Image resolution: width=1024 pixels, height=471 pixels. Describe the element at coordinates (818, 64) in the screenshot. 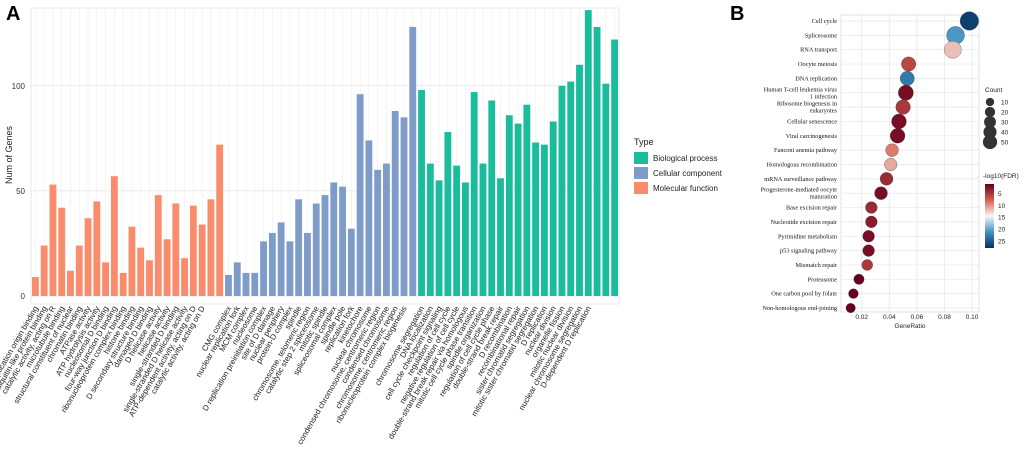

I see `pathway-label-oocyte-meiosis: Oocyte meiosis` at that location.